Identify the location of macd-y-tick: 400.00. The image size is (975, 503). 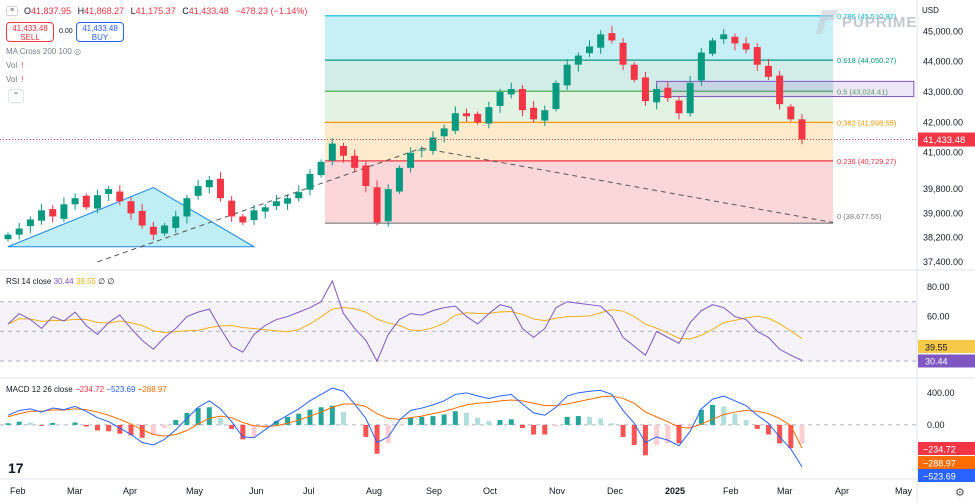
(941, 393).